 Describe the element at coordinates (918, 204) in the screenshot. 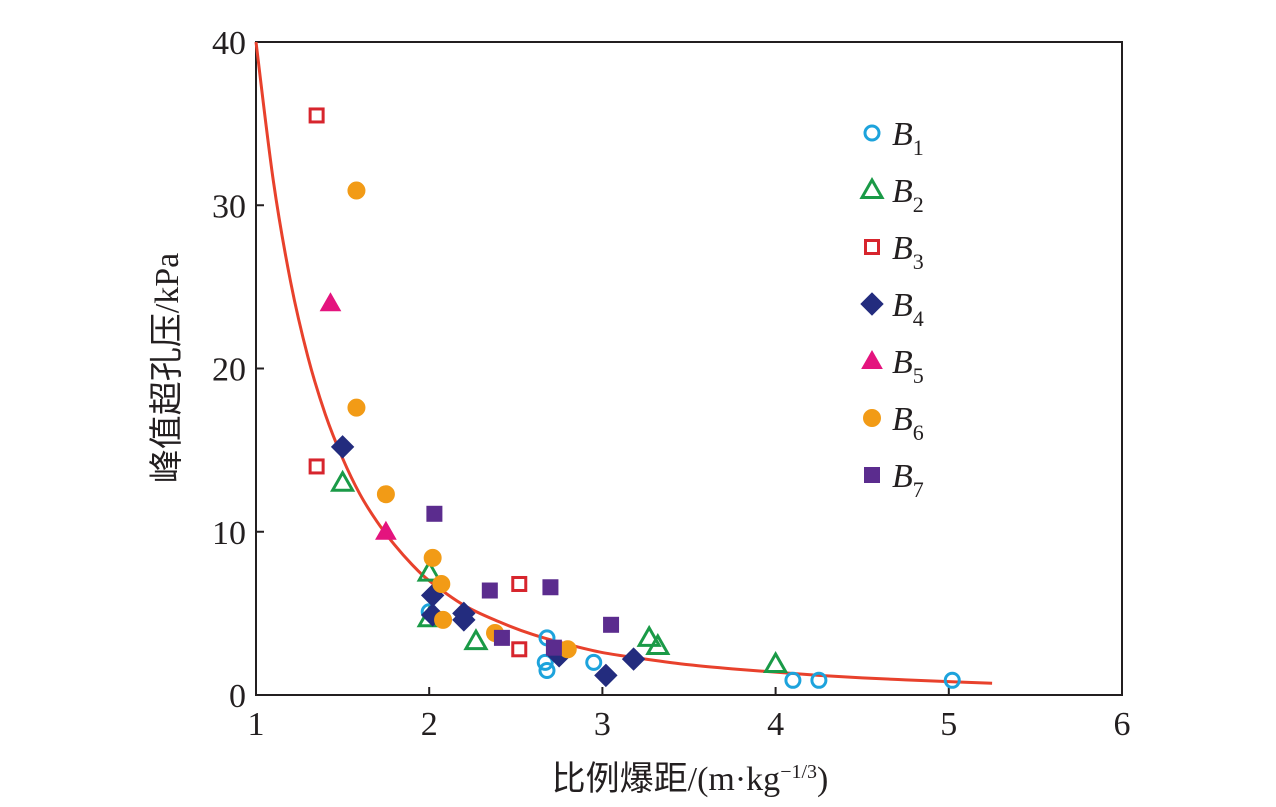

I see `legend-label-subscript: 2` at that location.